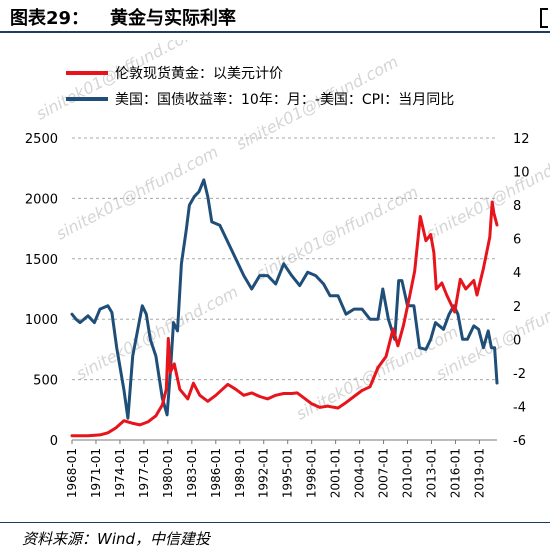  What do you see at coordinates (41, 139) in the screenshot?
I see `y-left-tick-label: 2500` at bounding box center [41, 139].